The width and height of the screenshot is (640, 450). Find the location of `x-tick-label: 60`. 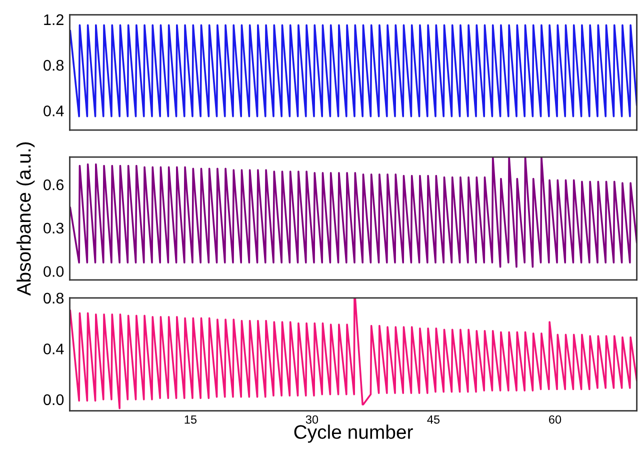

x-tick-label: 60 is located at coordinates (555, 419).